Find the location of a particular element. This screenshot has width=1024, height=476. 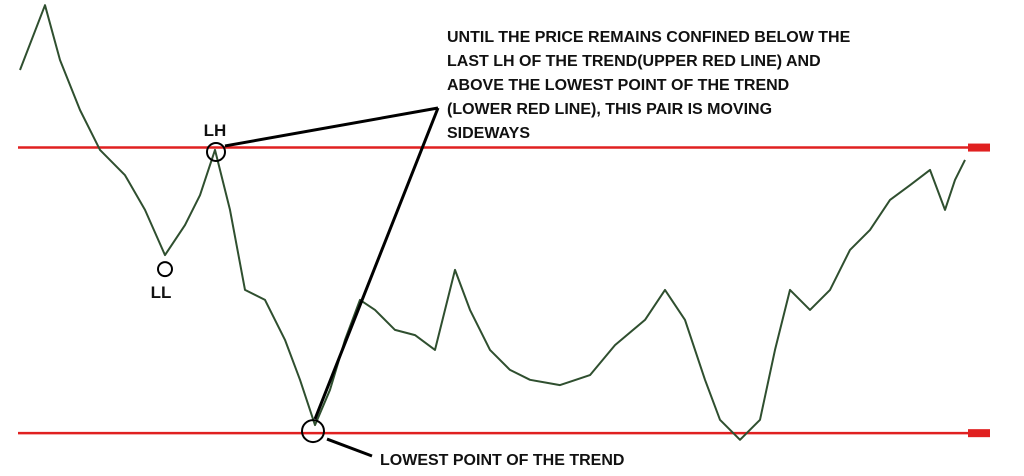

label: LH is located at coordinates (215, 130).